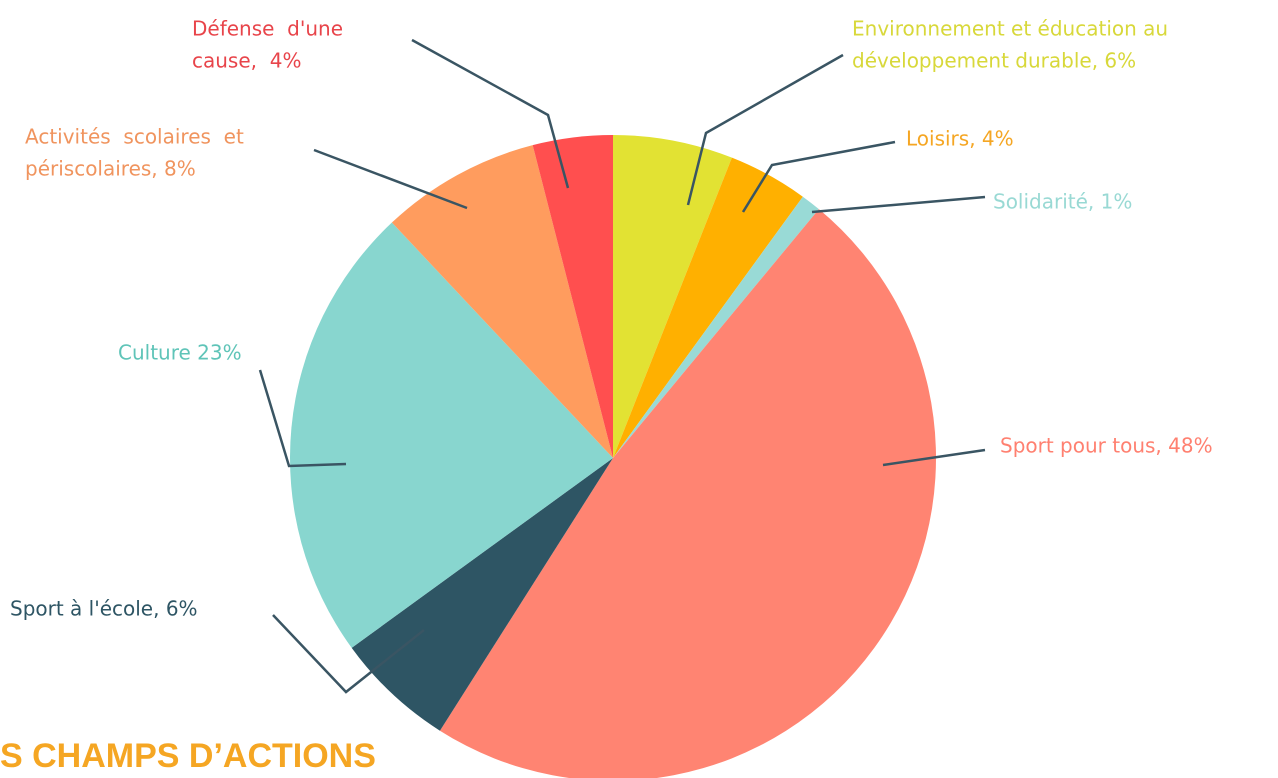  I want to click on slice-label: Solidarité, 1%, so click(1062, 202).